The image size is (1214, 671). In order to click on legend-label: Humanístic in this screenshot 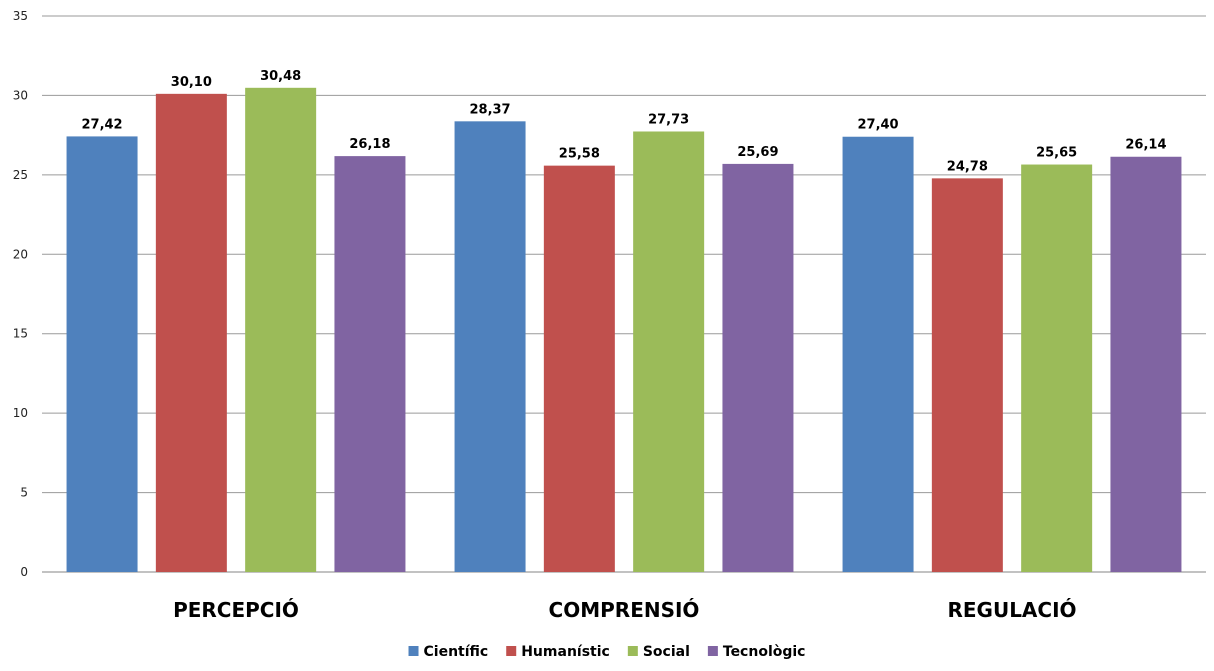, I will do `click(565, 652)`.